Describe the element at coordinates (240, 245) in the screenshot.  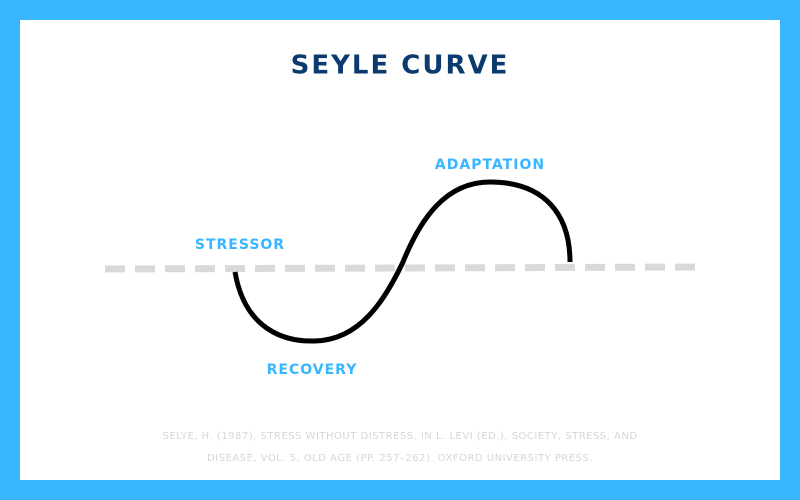
I see `stressor-label: STRESSOR` at that location.